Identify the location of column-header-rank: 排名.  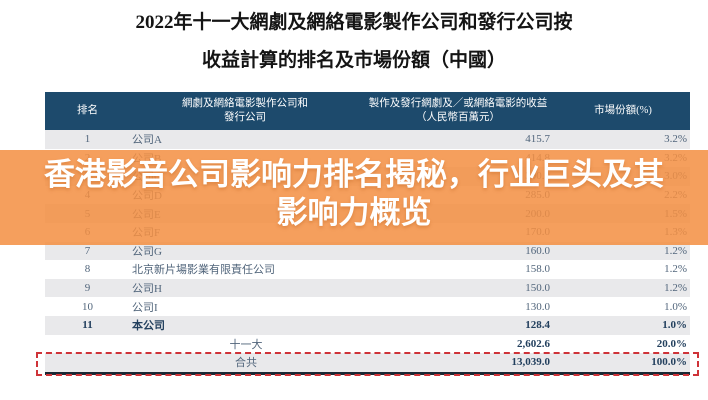
(87, 110).